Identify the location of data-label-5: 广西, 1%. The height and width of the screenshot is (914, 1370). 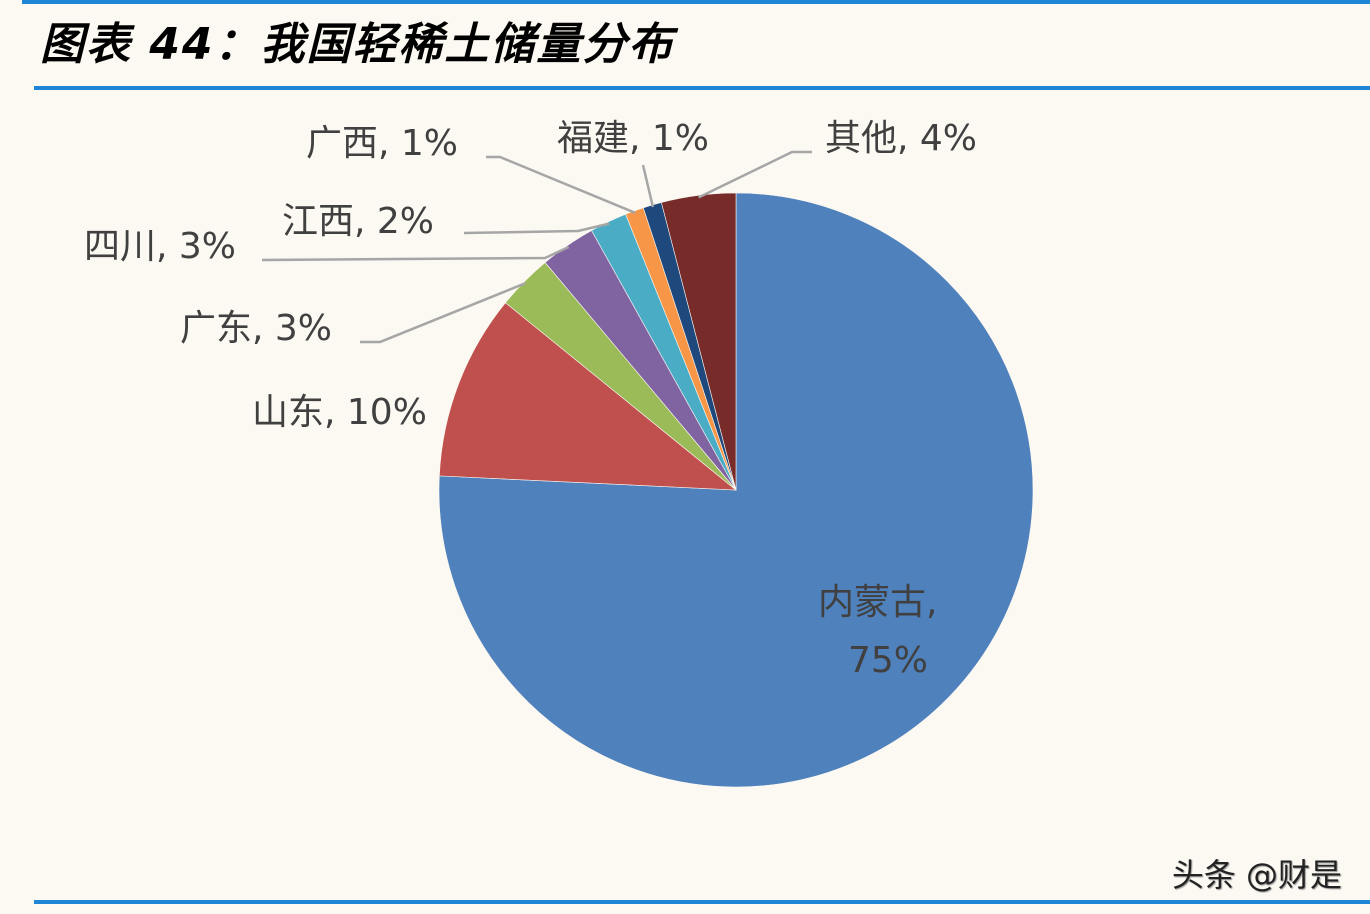
(382, 143).